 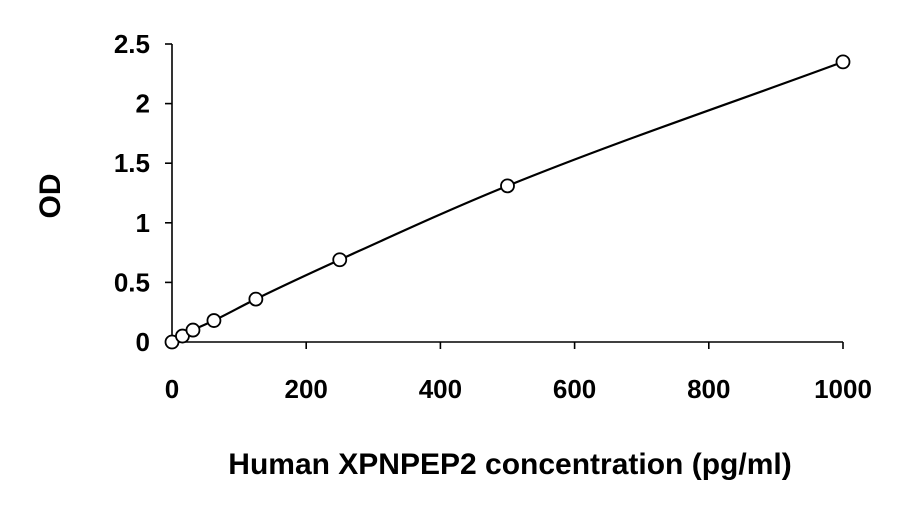 I want to click on y-tick-label: 1, so click(x=143, y=223).